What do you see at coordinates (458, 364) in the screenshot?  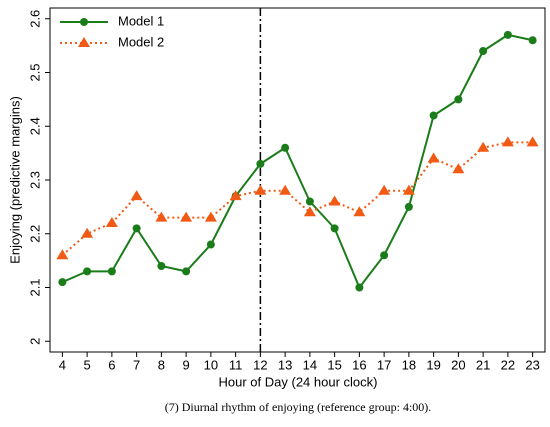 I see `x-tick-label: 20` at bounding box center [458, 364].